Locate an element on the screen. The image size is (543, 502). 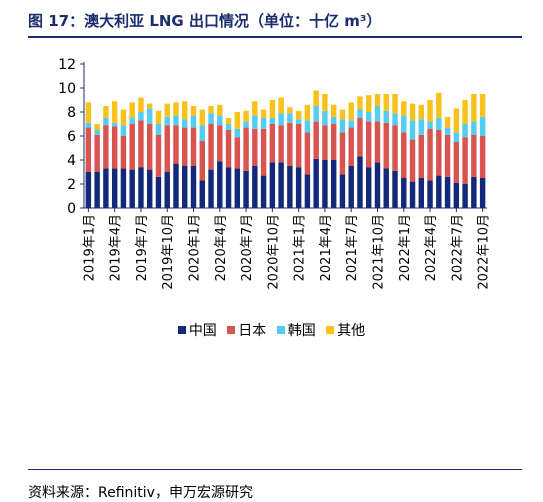
title-rule is located at coordinates (275, 37).